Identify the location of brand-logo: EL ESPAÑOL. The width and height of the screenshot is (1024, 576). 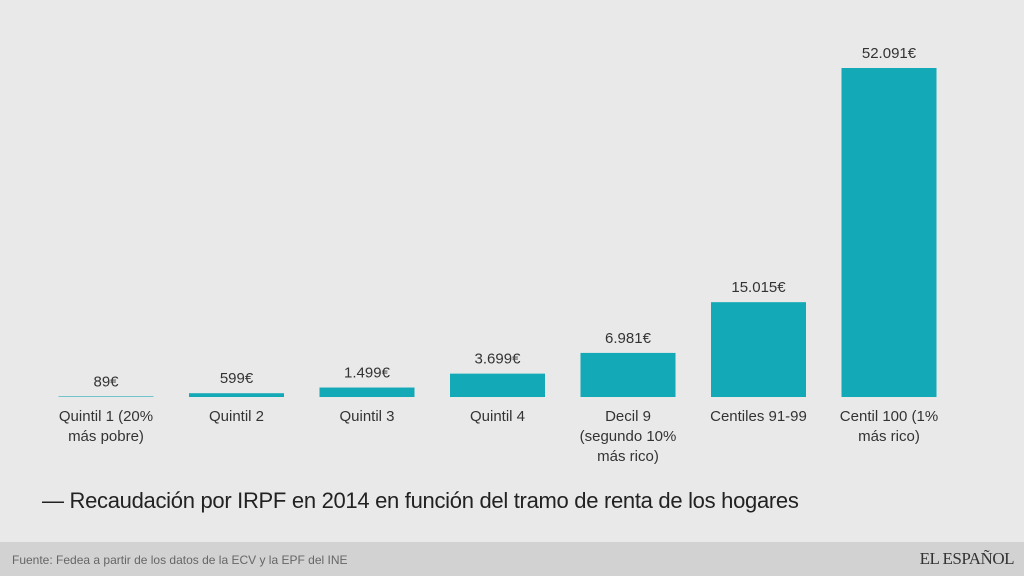
(967, 558).